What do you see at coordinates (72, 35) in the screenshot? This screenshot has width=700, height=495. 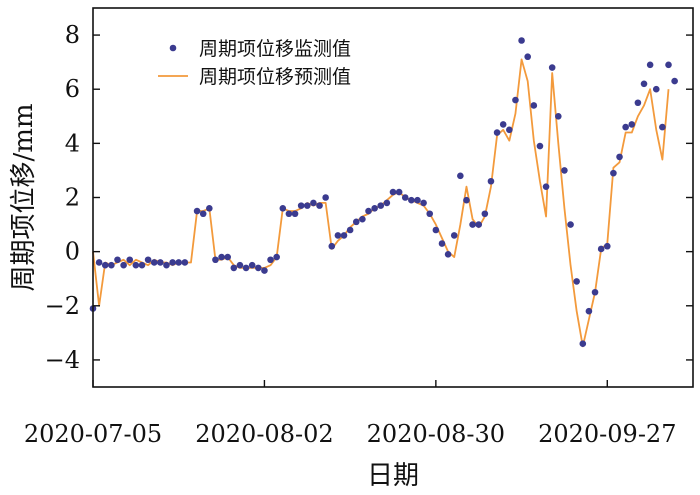 I see `y-tick-label: 8` at bounding box center [72, 35].